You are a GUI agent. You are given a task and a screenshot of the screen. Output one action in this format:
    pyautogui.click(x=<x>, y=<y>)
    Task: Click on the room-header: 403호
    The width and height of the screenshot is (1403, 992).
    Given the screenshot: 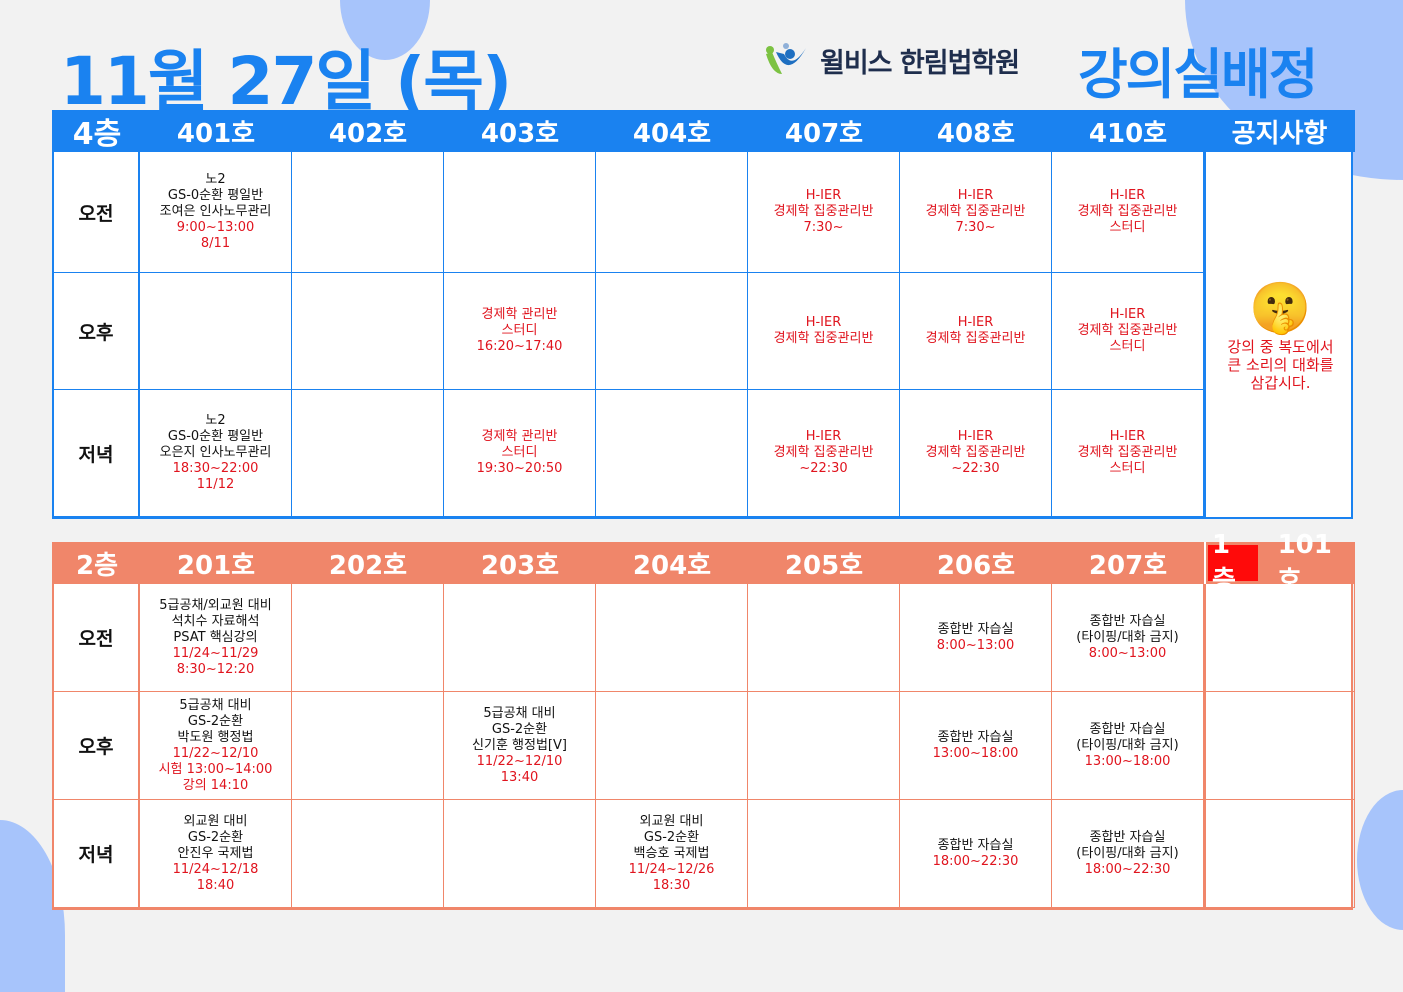 What is the action you would take?
    pyautogui.click(x=520, y=131)
    